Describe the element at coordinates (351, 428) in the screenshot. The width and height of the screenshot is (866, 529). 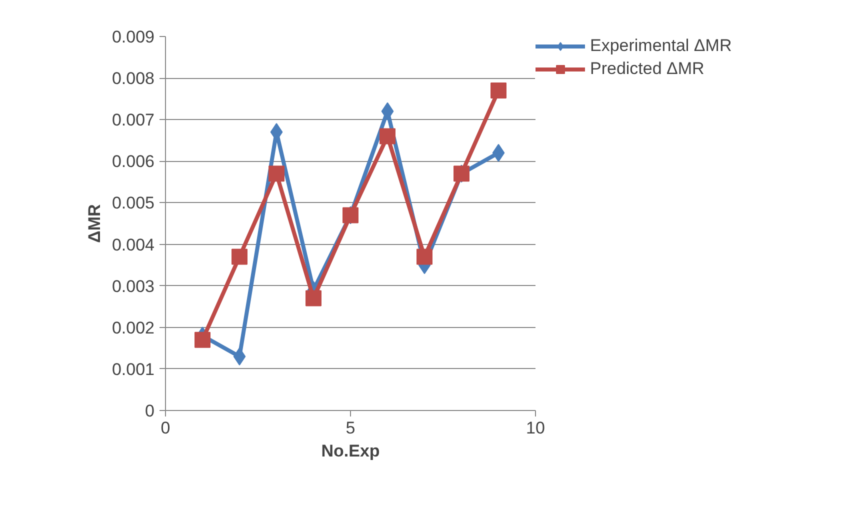
I see `x-tick-label: 5` at that location.